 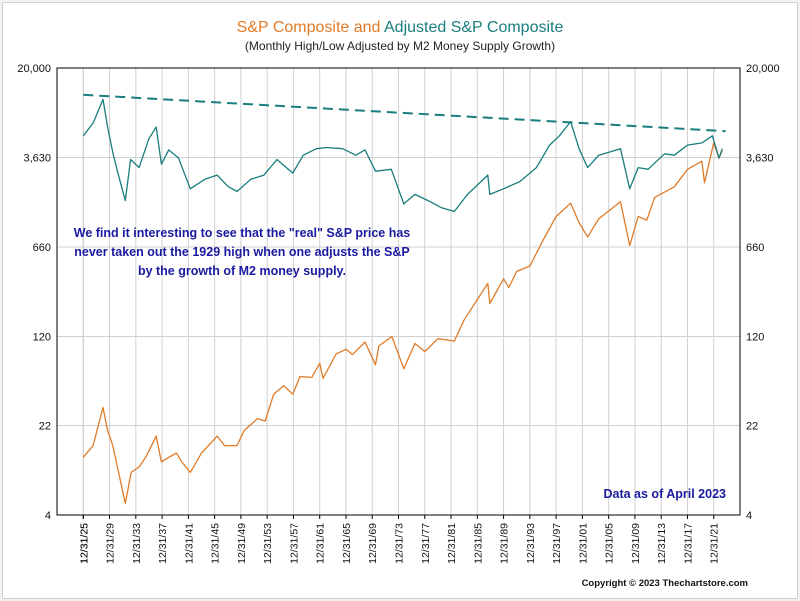 What do you see at coordinates (664, 583) in the screenshot?
I see `copyright-text: Copyright © 2023 Thechartstore.com` at bounding box center [664, 583].